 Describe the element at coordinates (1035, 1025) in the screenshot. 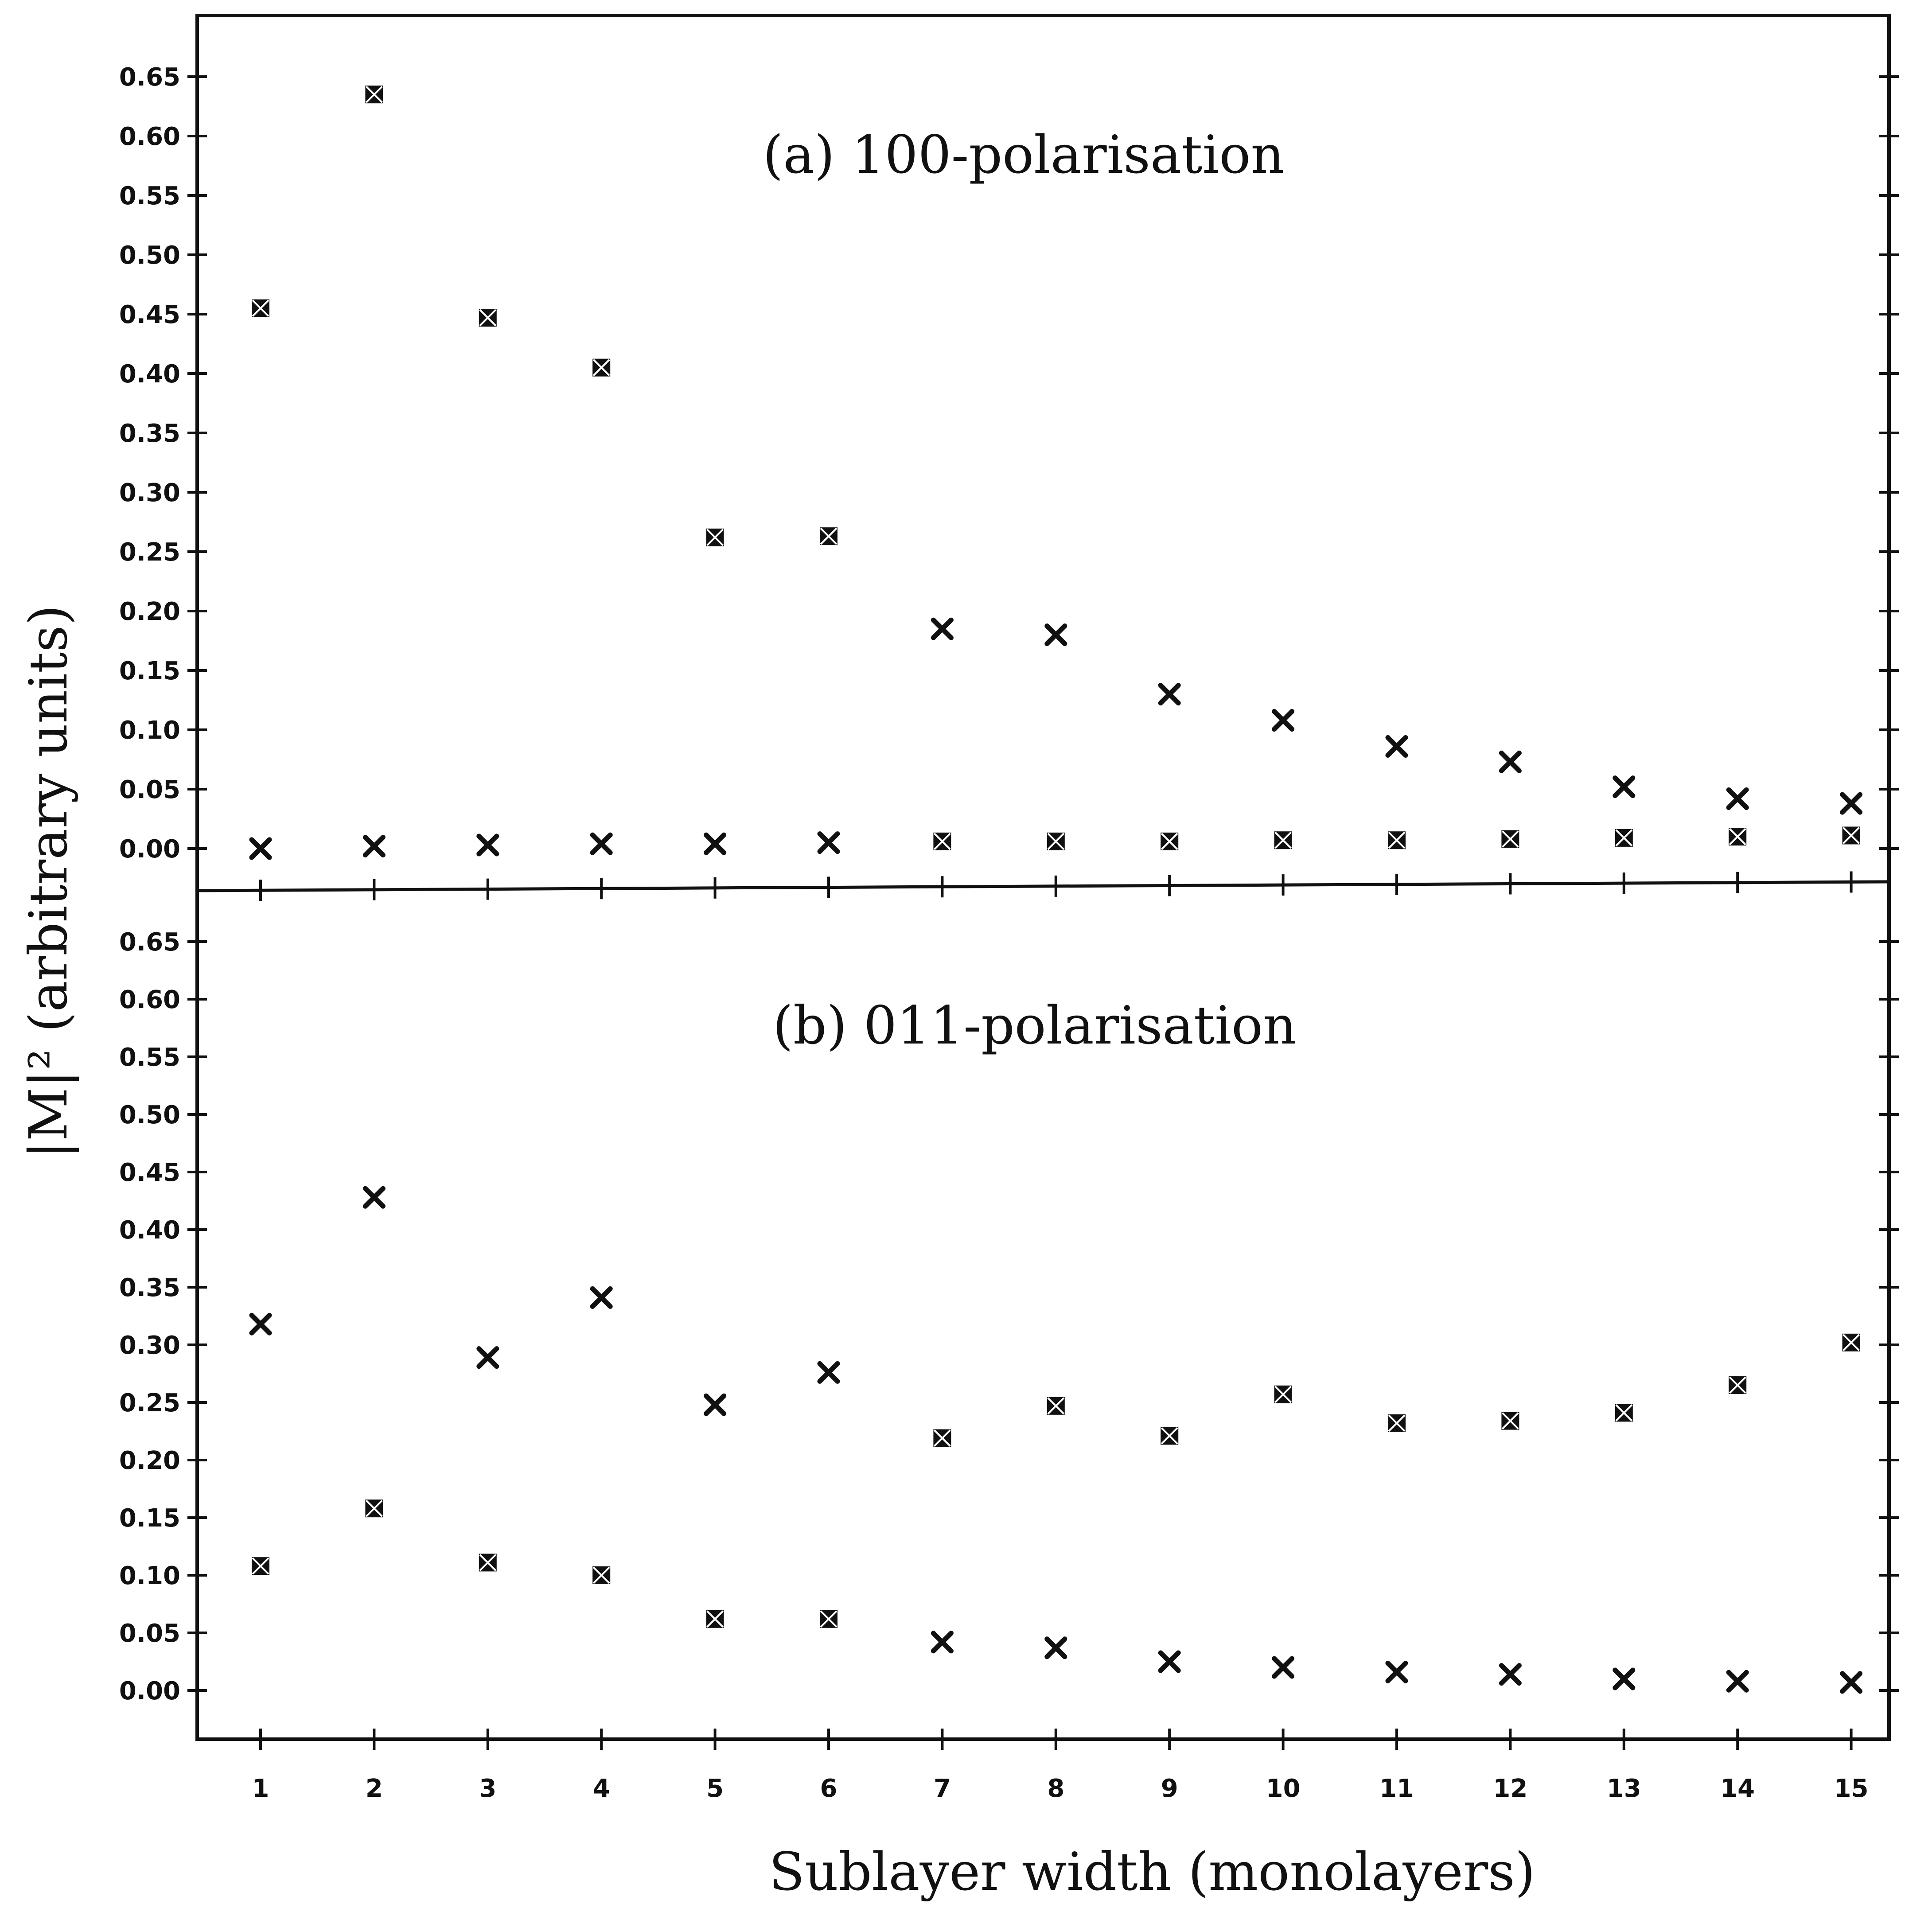

I see `panel-b-title: (b) 011-polarisation` at that location.